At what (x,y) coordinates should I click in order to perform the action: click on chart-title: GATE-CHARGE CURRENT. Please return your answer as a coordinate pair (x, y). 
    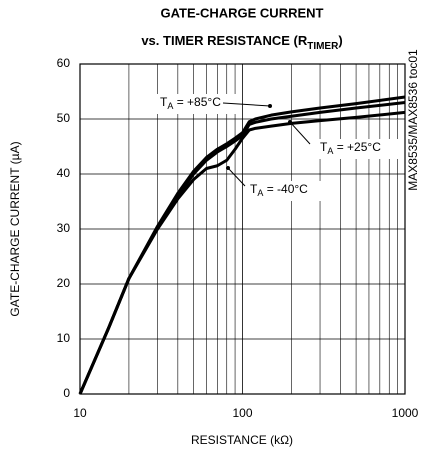
    Looking at the image, I should click on (242, 12).